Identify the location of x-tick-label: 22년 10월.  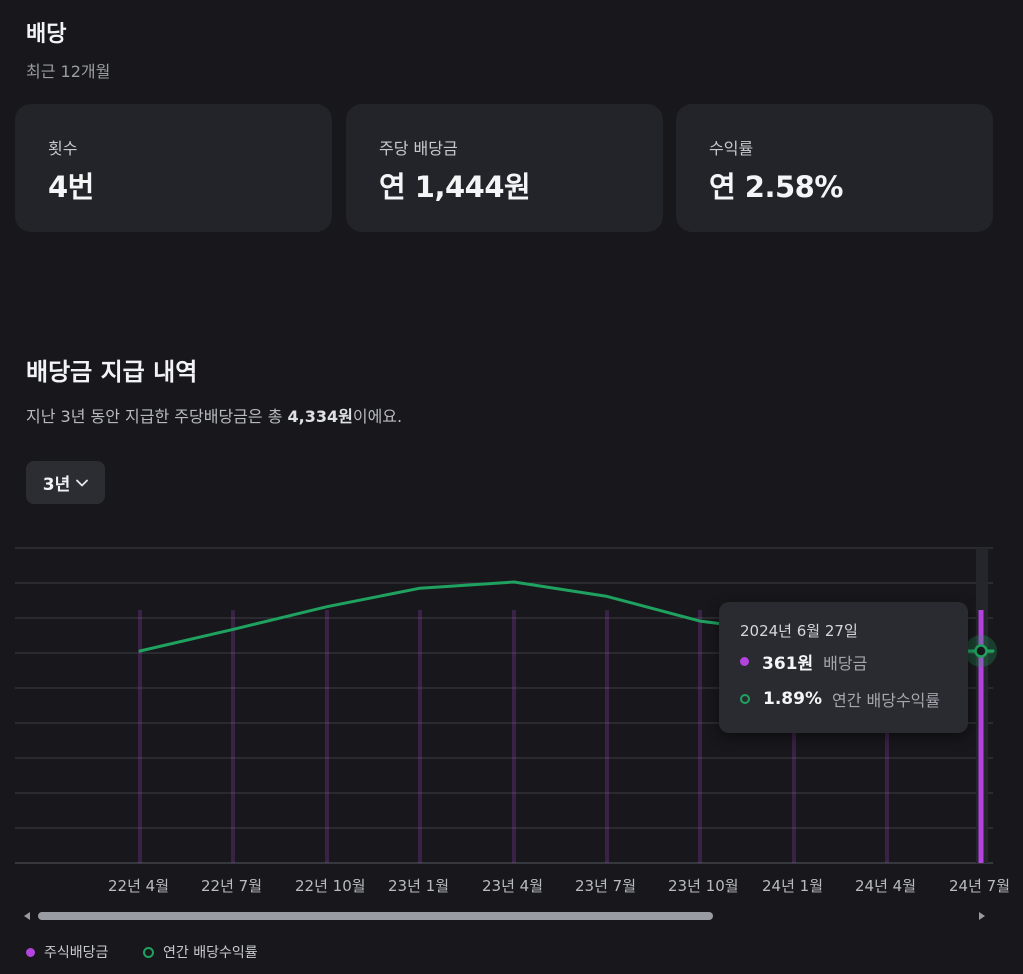
(330, 886).